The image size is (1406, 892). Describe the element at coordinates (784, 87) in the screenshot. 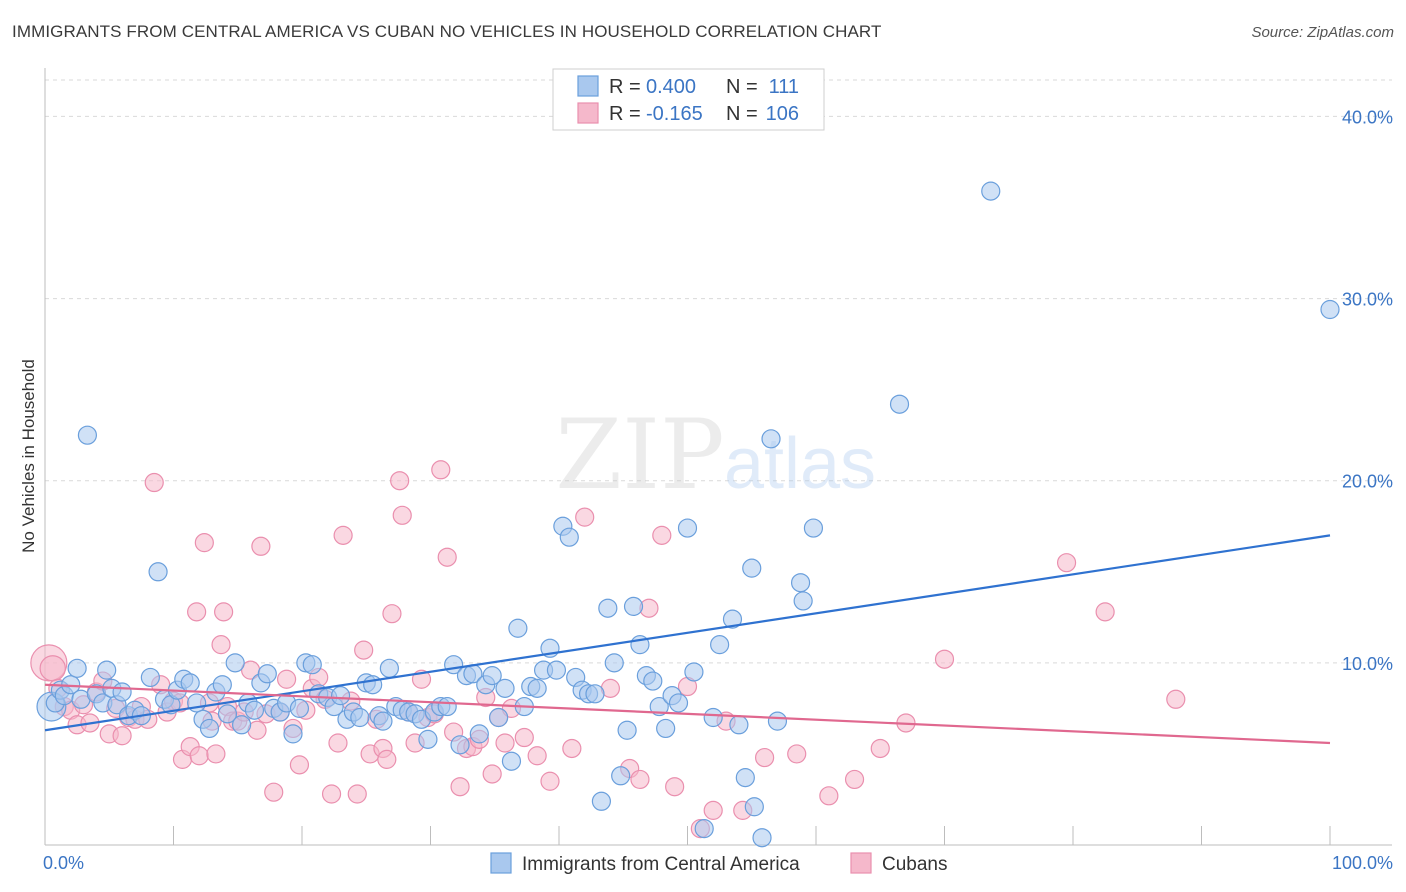

I see `legend-n-value-1: 111` at that location.